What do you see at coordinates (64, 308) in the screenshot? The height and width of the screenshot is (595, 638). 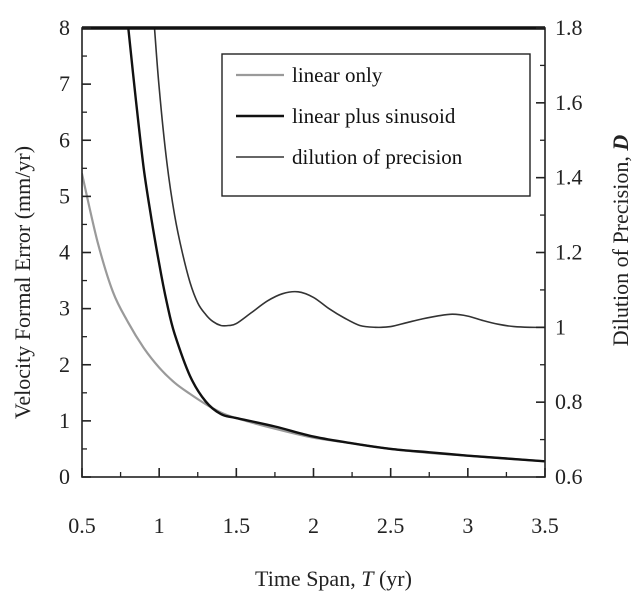 I see `y-tick-label: 3` at bounding box center [64, 308].